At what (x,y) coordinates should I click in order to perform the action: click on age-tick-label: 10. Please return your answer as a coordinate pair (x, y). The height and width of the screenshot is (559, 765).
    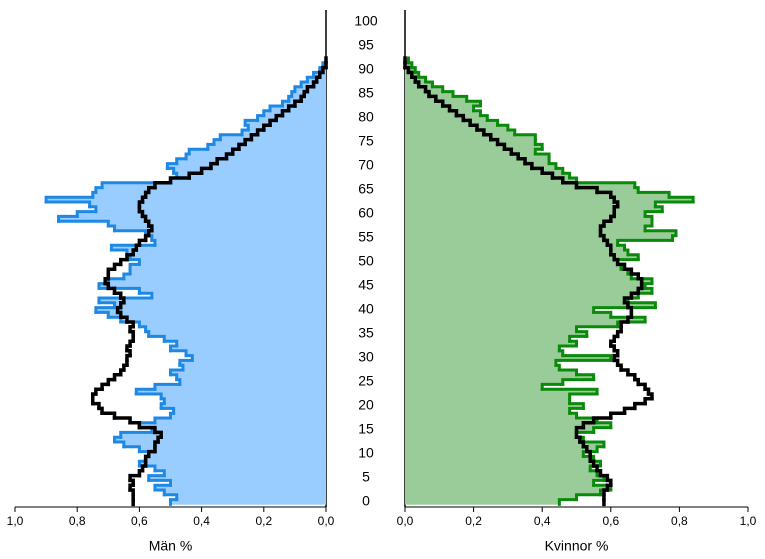
    Looking at the image, I should click on (366, 453).